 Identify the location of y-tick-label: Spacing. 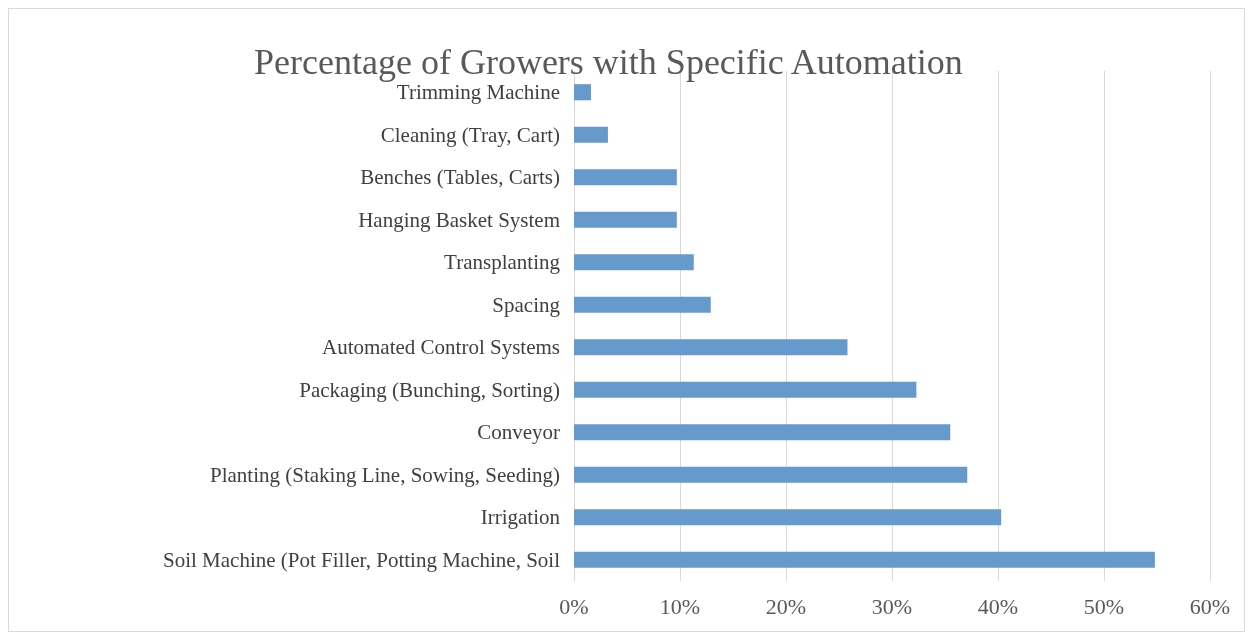
(526, 304).